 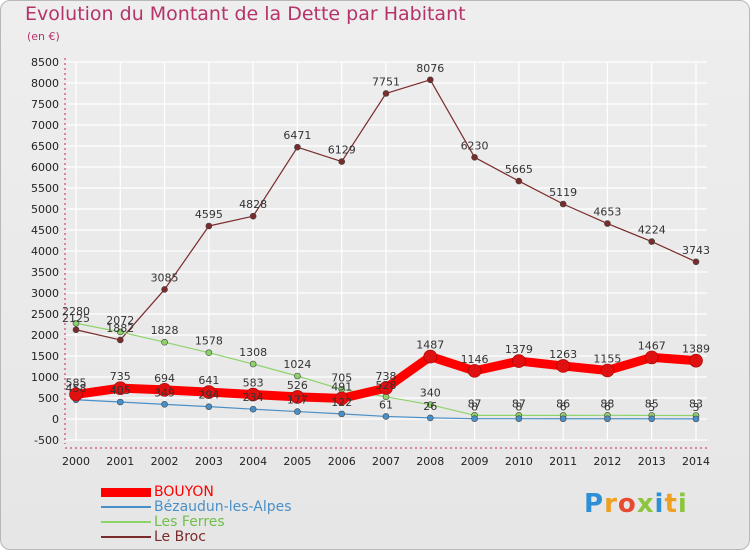 I want to click on x-tick-label: 2013, so click(x=652, y=461).